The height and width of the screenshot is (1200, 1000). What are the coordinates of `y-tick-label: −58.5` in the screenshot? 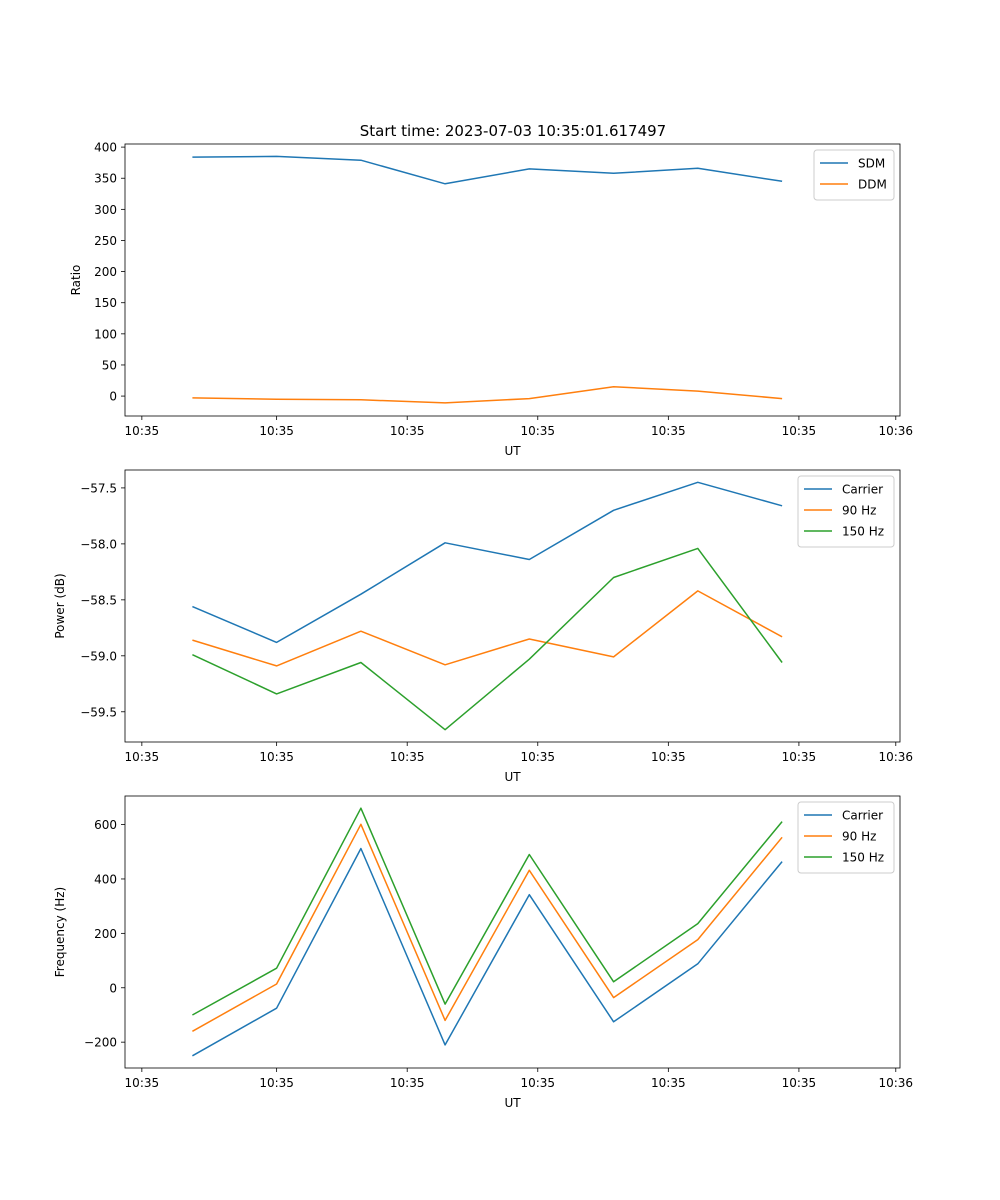 It's located at (98, 600).